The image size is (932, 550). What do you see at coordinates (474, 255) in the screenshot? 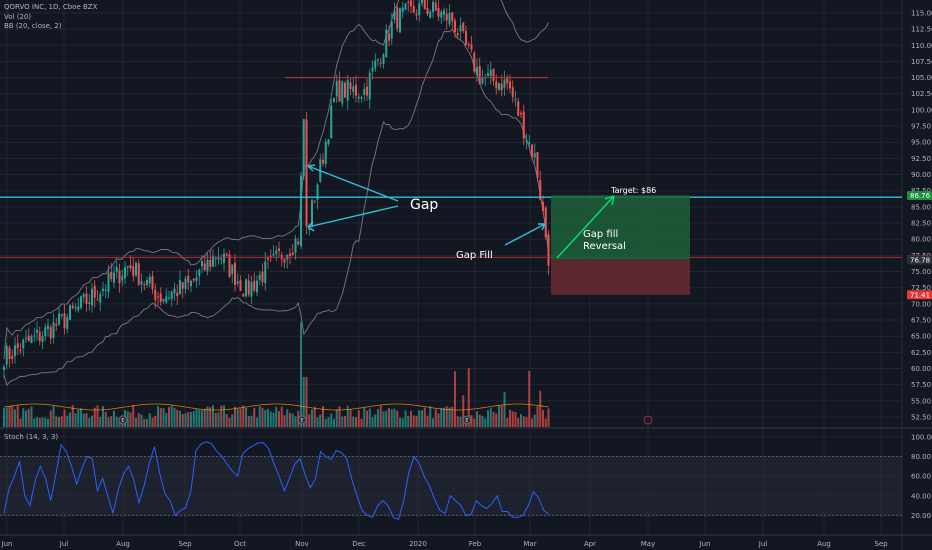
I see `gap-fill-label: Gap Fill` at bounding box center [474, 255].